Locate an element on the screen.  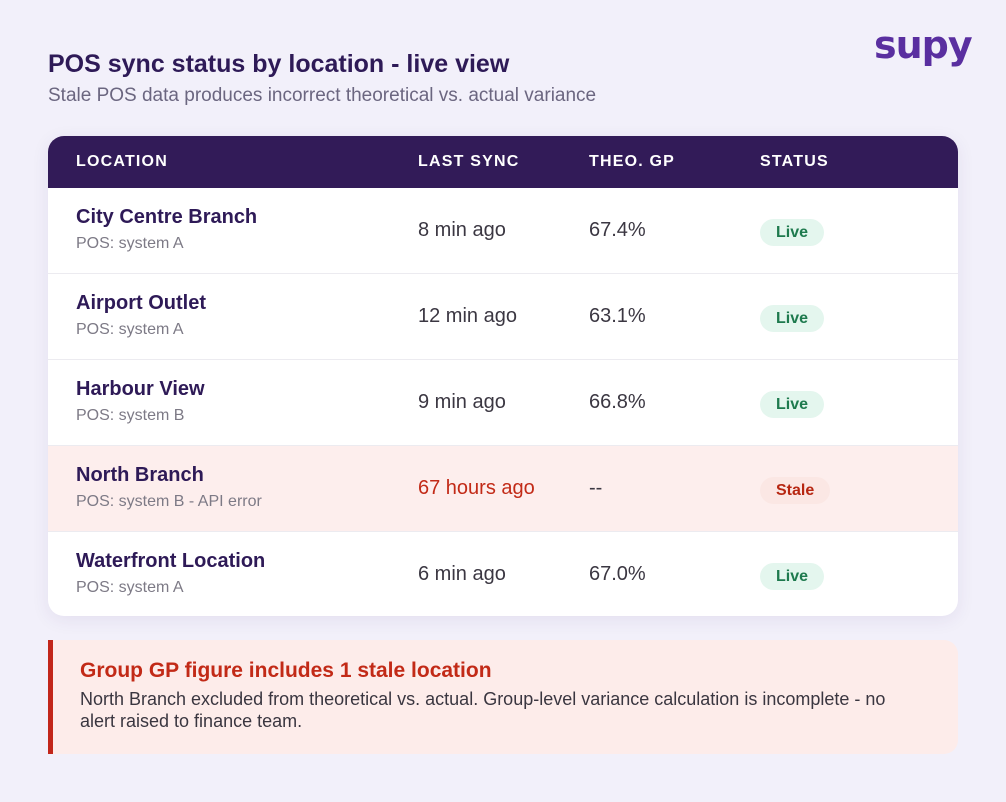
theo-gp-value: -- is located at coordinates (596, 488).